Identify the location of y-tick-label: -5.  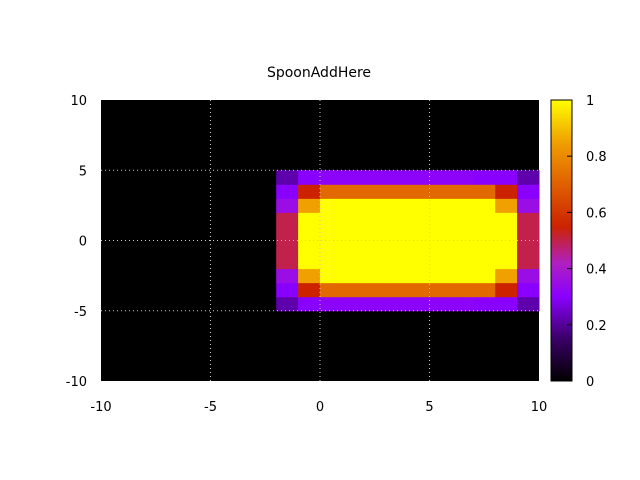
(80, 312).